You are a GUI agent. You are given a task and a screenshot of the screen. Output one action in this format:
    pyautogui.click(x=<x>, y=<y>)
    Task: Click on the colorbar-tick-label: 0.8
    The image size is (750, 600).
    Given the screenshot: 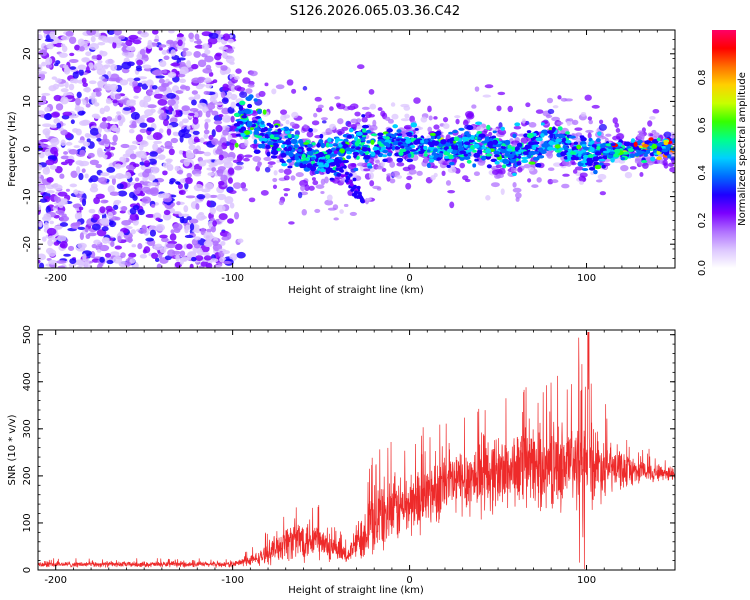 What is the action you would take?
    pyautogui.click(x=702, y=78)
    